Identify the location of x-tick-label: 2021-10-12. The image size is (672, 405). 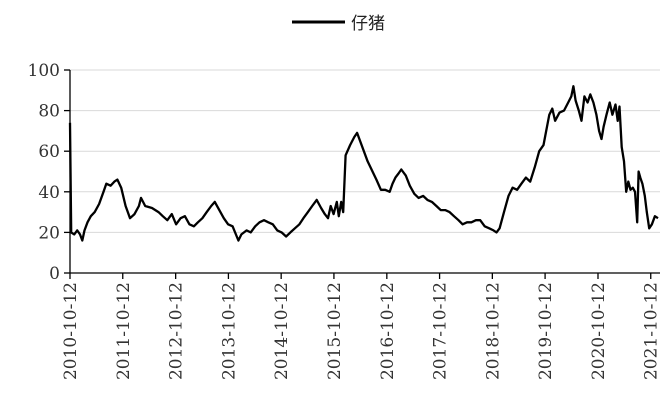
(652, 331).